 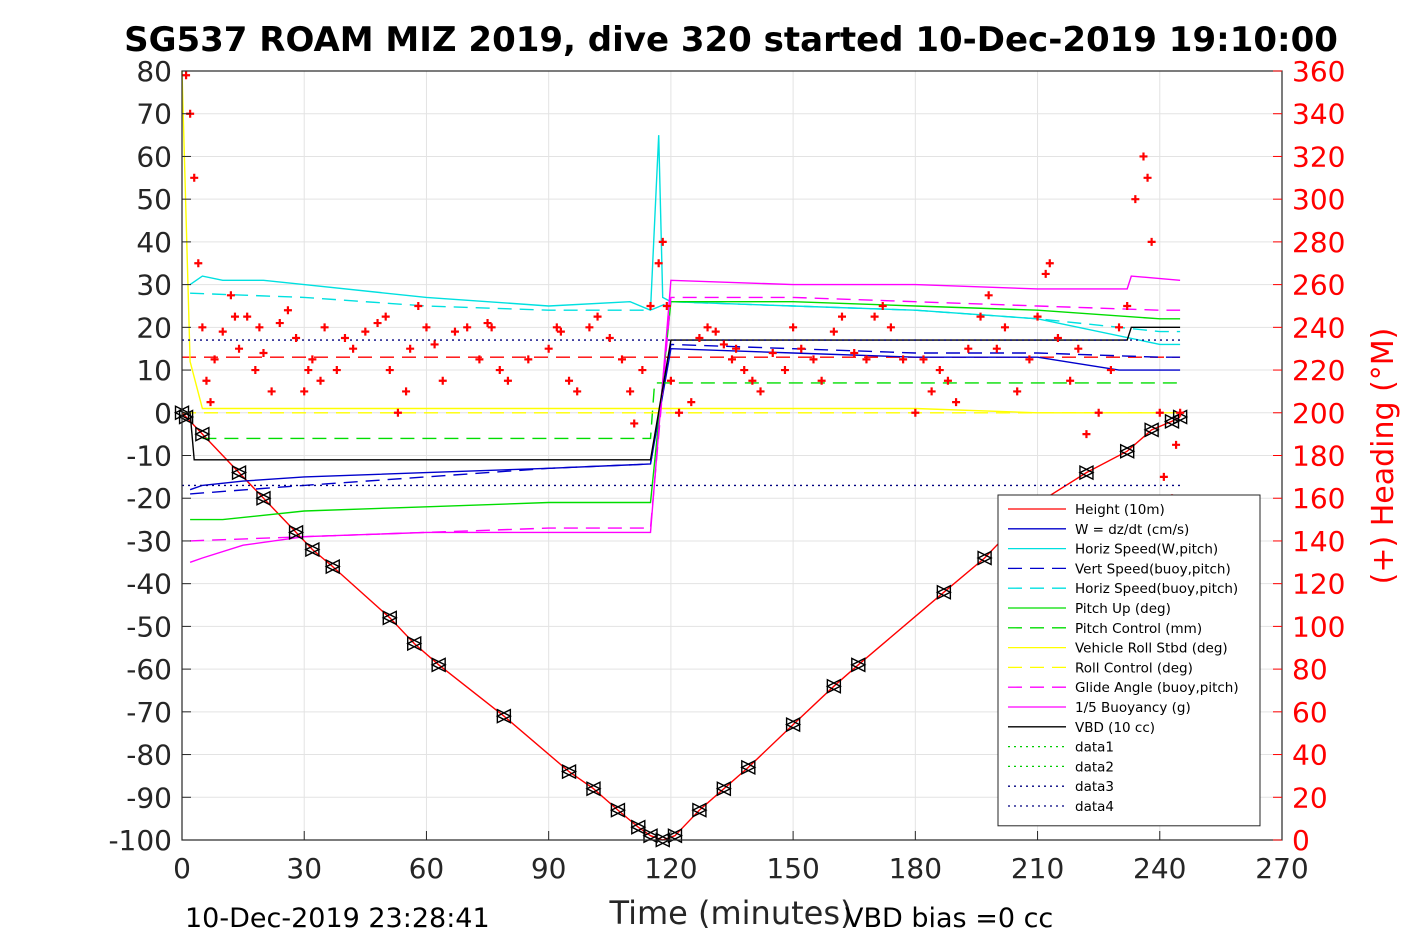 I want to click on left-tick-label: 70, so click(x=154, y=114).